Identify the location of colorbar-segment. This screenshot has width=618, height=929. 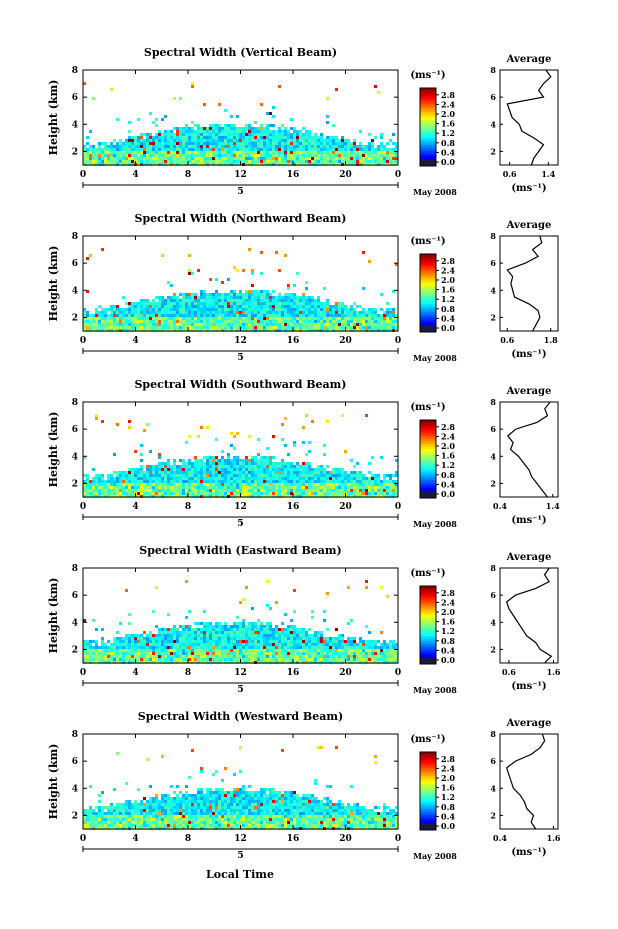
(428, 287).